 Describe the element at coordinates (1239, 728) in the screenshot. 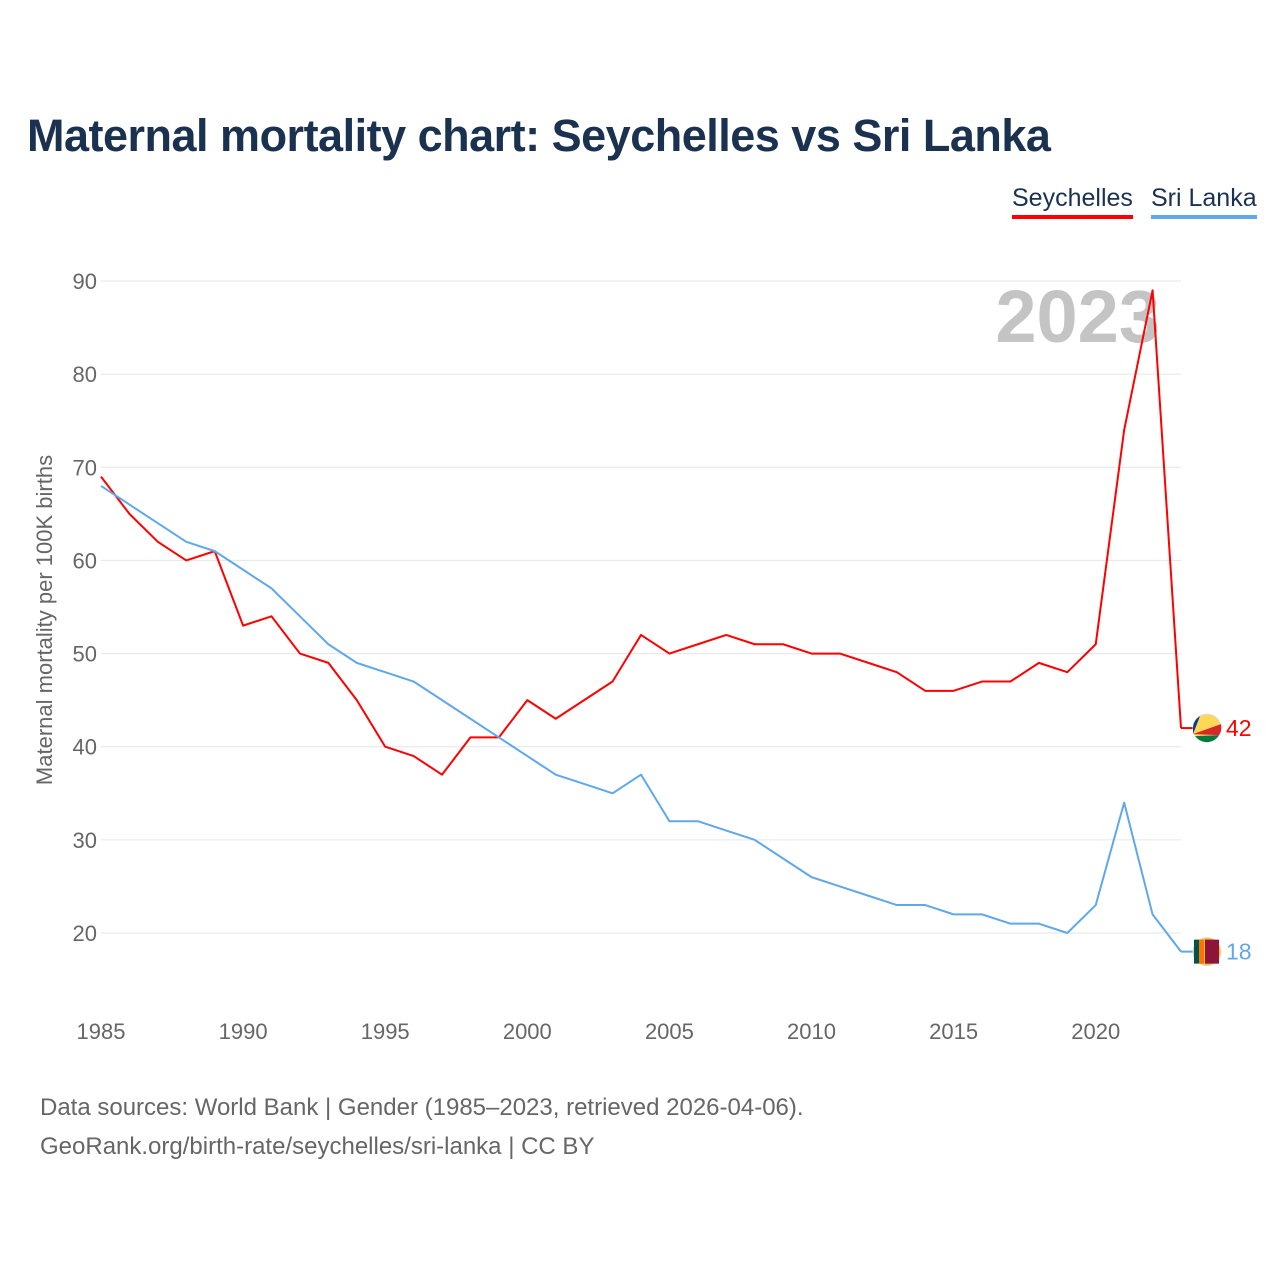

I see `end-value-label: 42` at that location.